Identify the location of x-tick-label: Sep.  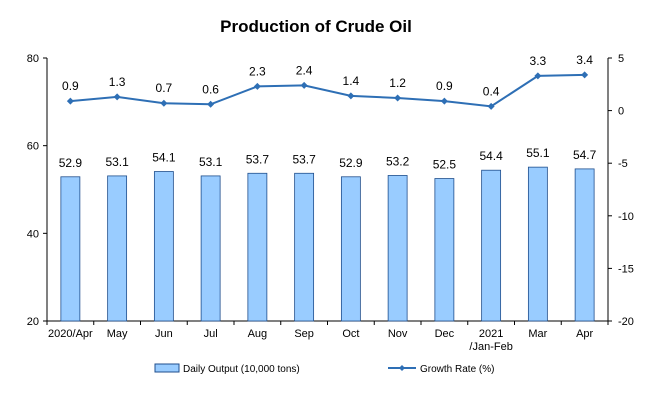
(304, 334).